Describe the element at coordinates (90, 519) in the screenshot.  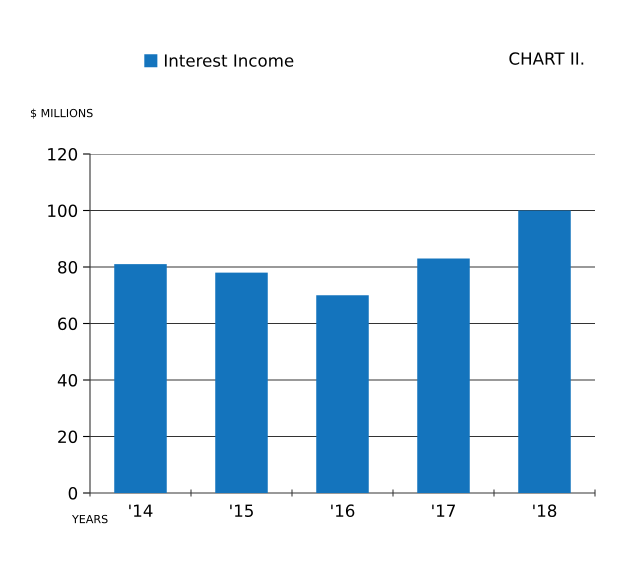
I see `x-axis-title: YEARS` at that location.